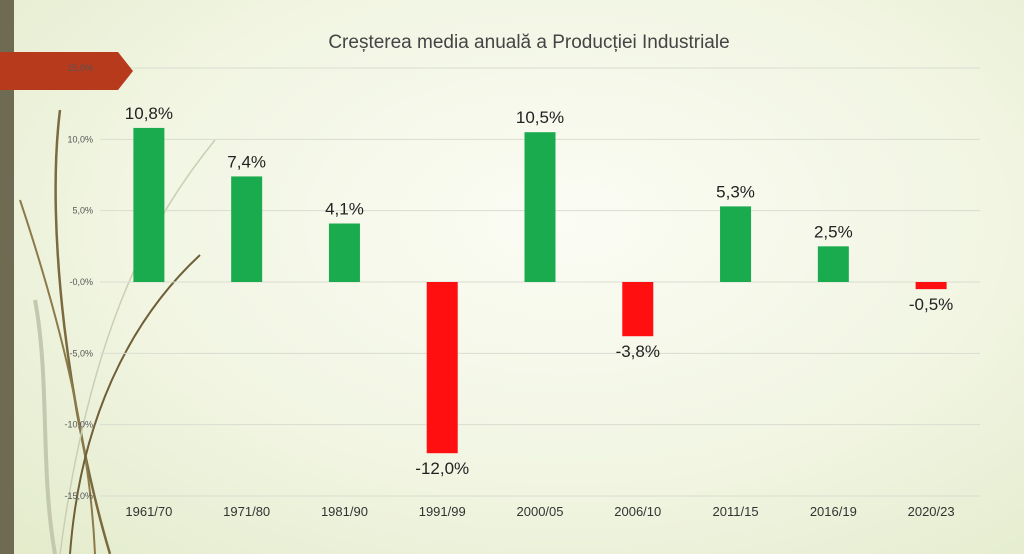  Describe the element at coordinates (78, 496) in the screenshot. I see `y-tick-label: -15,0%` at that location.